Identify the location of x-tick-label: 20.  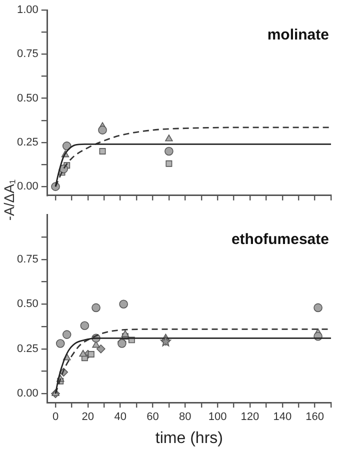
(88, 417).